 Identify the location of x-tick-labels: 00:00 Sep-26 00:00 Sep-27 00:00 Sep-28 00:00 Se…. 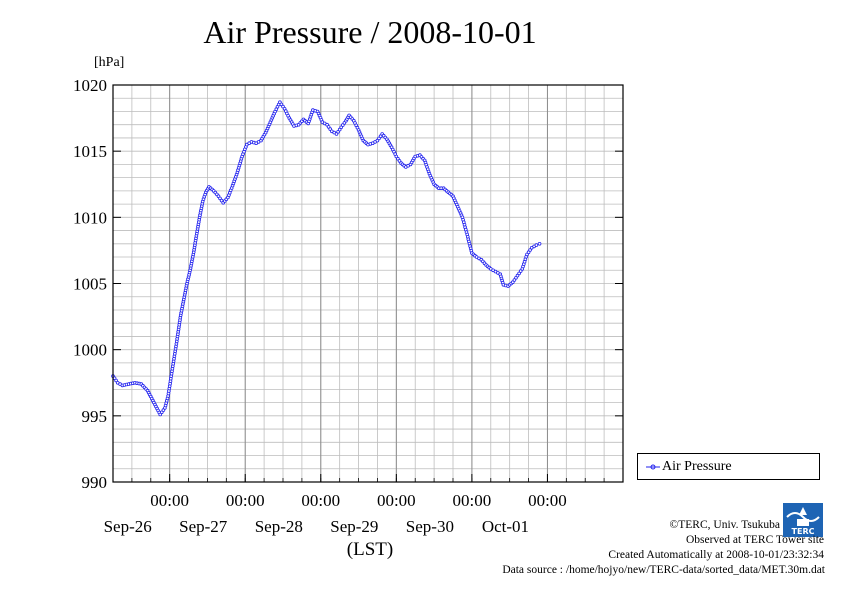
(335, 513).